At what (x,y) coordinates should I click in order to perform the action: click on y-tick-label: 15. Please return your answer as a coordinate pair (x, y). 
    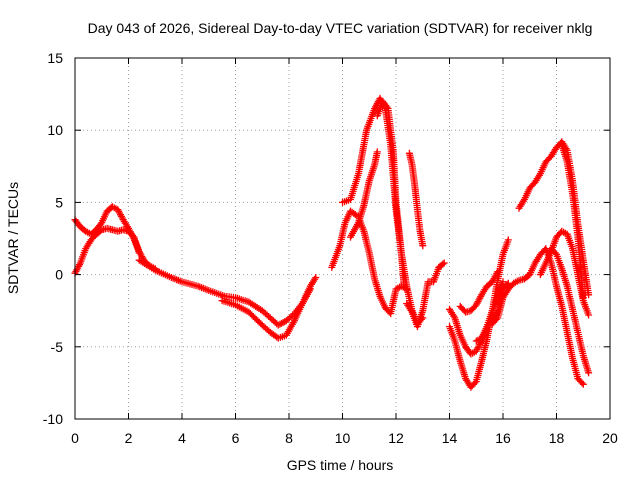
    Looking at the image, I should click on (55, 58).